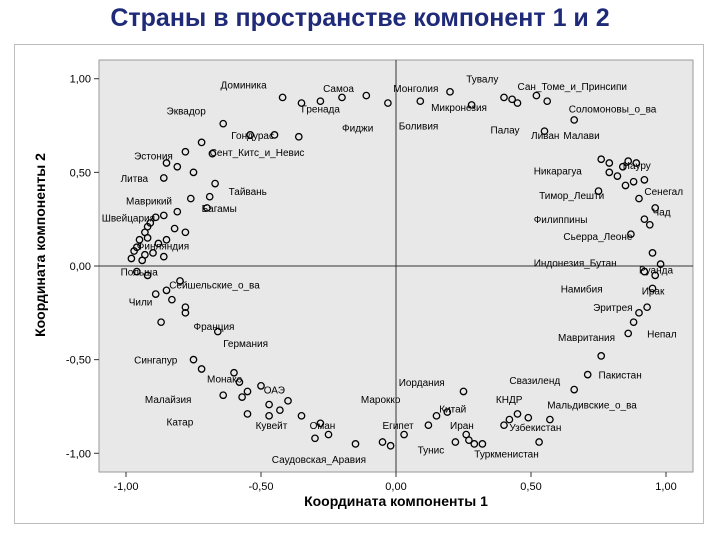 The image size is (720, 540). What do you see at coordinates (506, 454) in the screenshot?
I see `point-label: Туркменистан` at bounding box center [506, 454].